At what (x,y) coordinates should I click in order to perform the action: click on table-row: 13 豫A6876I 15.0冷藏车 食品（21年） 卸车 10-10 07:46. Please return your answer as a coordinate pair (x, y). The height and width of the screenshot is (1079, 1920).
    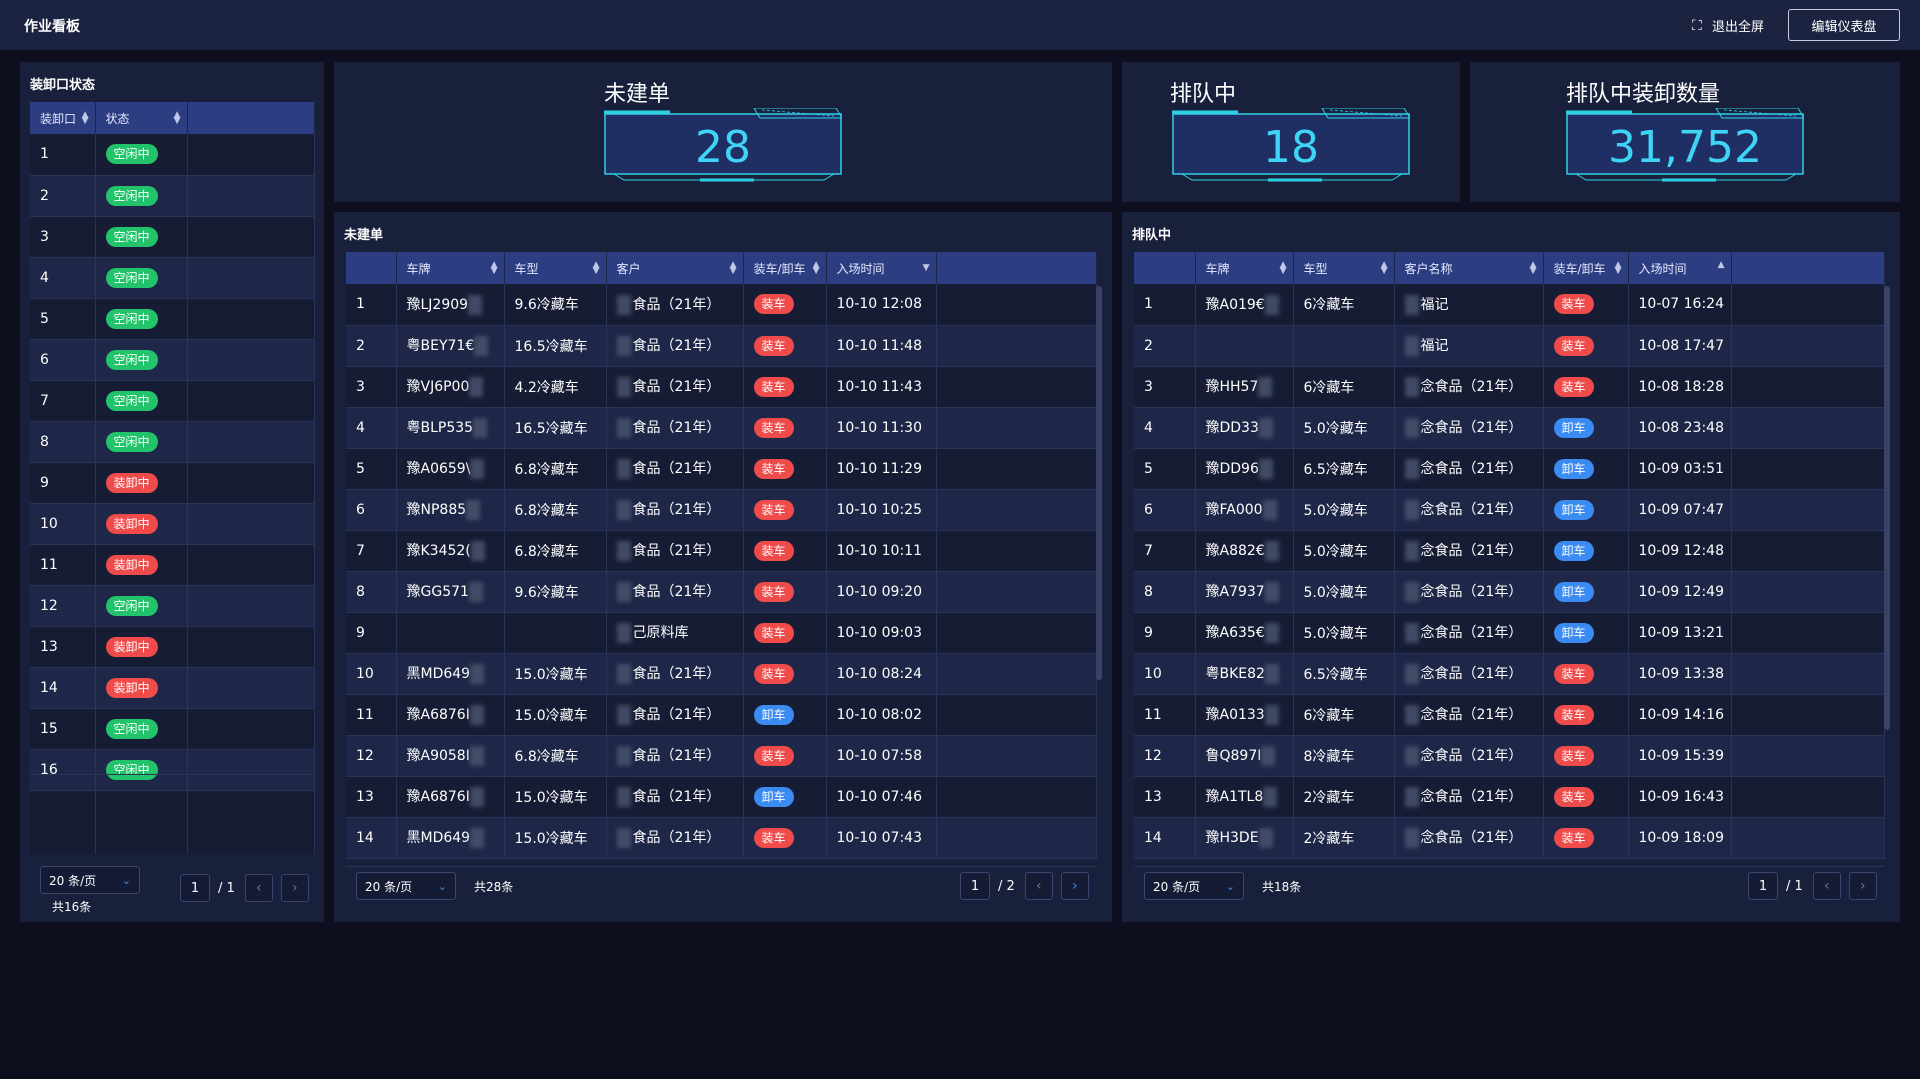
    Looking at the image, I should click on (721, 797).